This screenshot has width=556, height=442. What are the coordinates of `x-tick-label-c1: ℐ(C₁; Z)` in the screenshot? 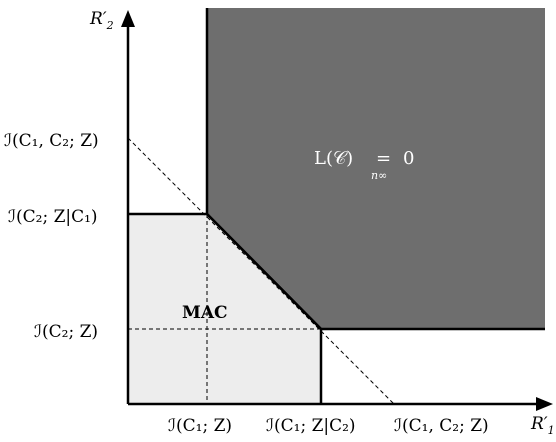 It's located at (200, 426).